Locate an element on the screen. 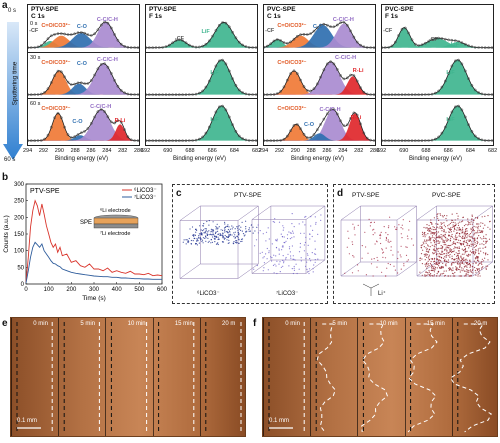  inset-bottom-electrode is located at coordinates (116, 226).